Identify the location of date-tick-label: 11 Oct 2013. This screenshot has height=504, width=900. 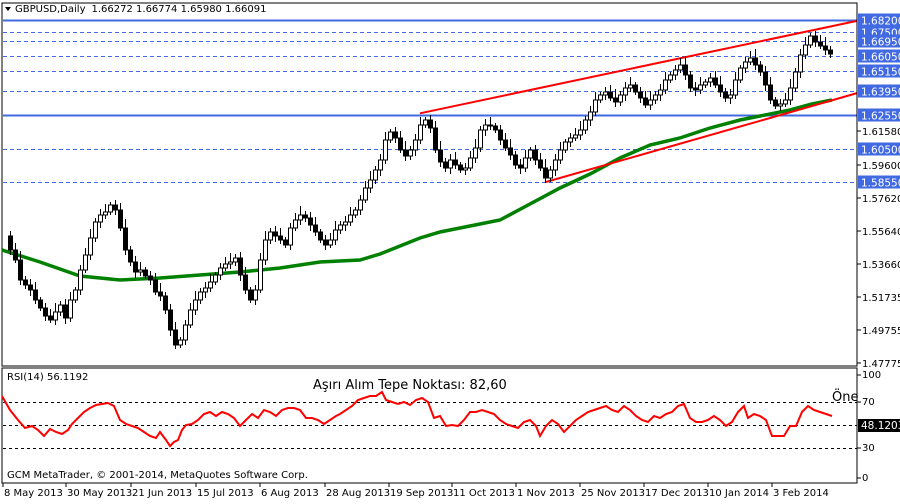
(484, 493).